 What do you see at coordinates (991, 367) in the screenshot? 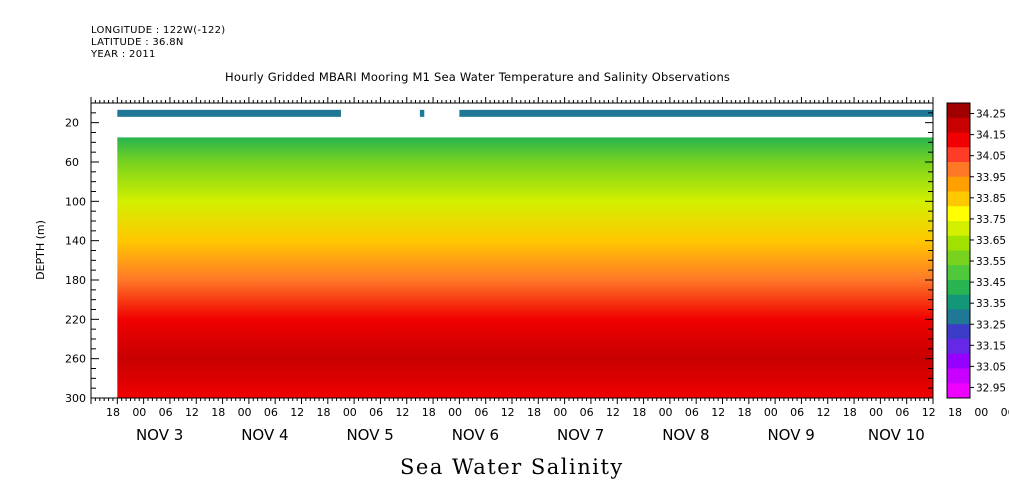
I see `colorbar-label: 33.05` at bounding box center [991, 367].